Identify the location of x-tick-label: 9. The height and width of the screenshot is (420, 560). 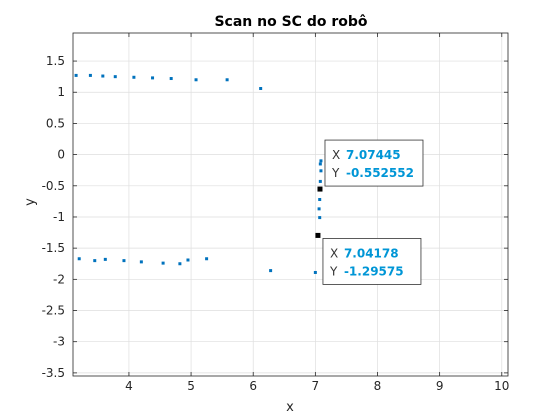
(440, 386).